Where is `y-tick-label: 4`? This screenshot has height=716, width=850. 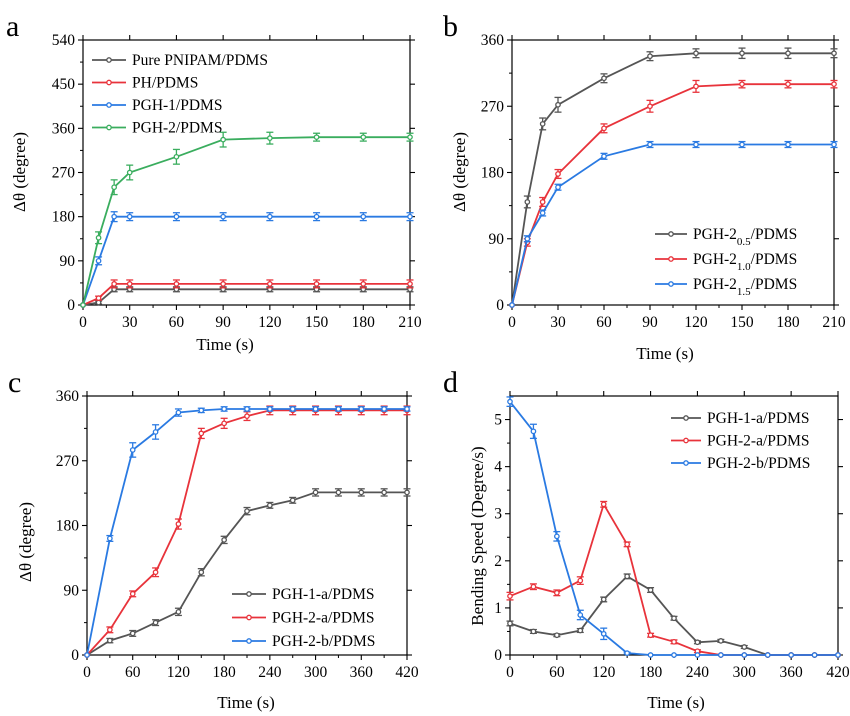 y-tick-label: 4 is located at coordinates (498, 467).